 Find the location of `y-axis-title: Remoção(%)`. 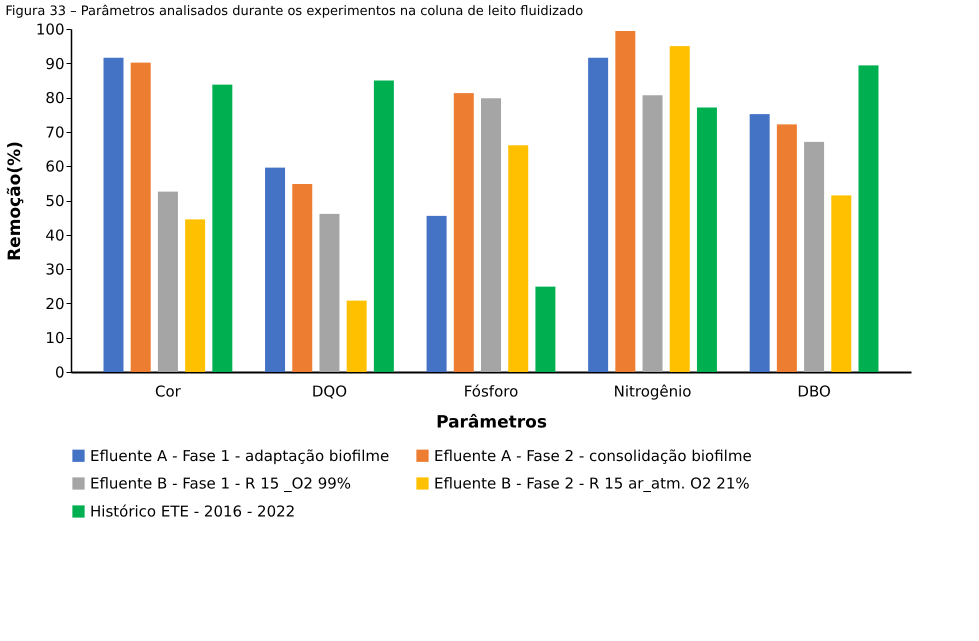

y-axis-title: Remoção(%) is located at coordinates (14, 201).